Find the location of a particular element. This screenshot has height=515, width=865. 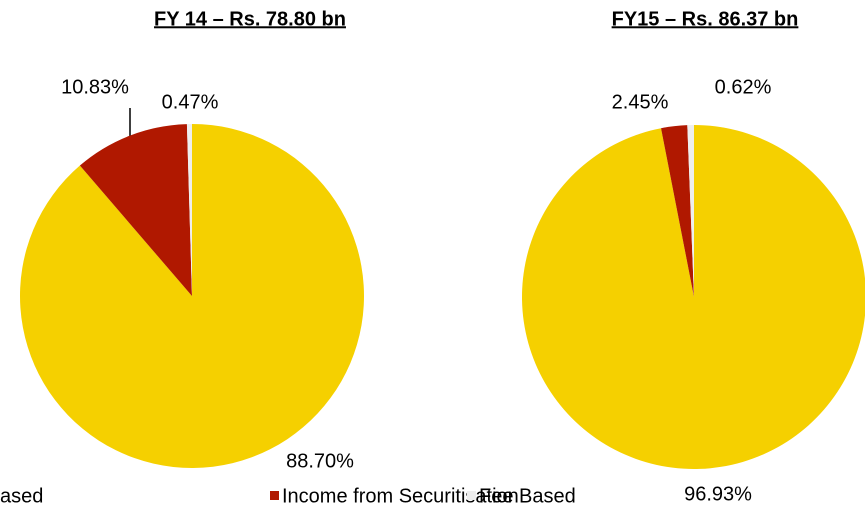

data-label: 96.93% is located at coordinates (718, 494).